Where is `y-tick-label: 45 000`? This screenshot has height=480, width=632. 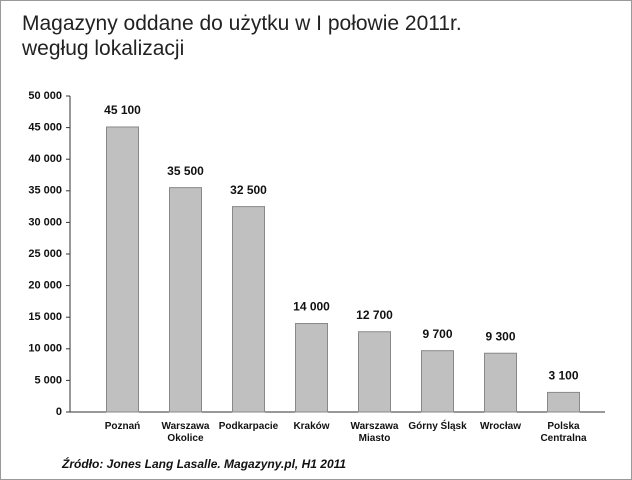 y-tick-label: 45 000 is located at coordinates (45, 128).